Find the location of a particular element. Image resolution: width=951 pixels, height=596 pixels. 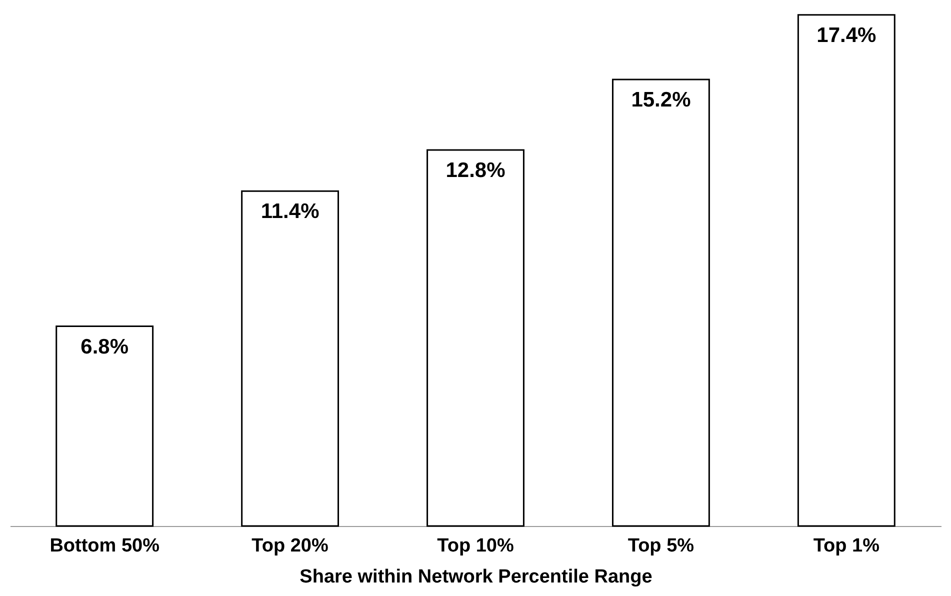

x-tick-label: Bottom 50% is located at coordinates (105, 546).